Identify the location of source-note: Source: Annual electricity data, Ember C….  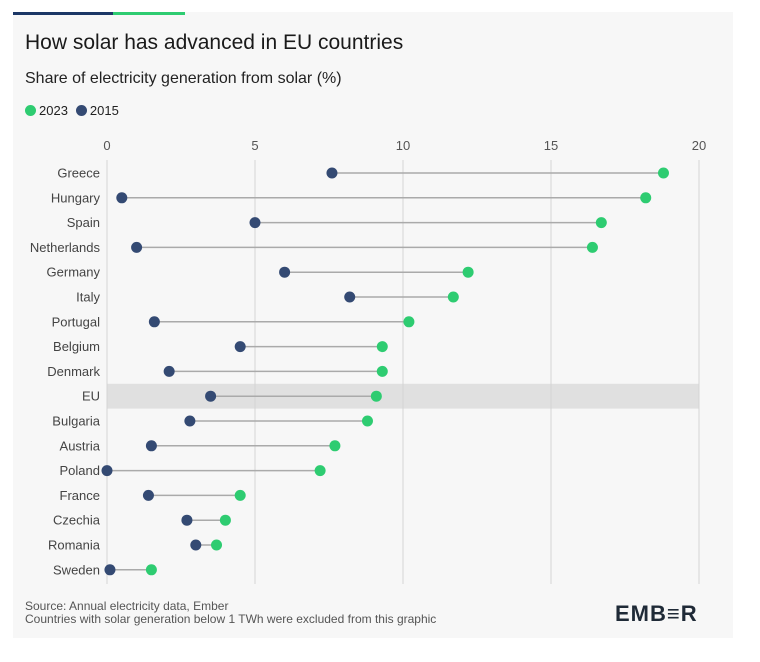
(230, 613).